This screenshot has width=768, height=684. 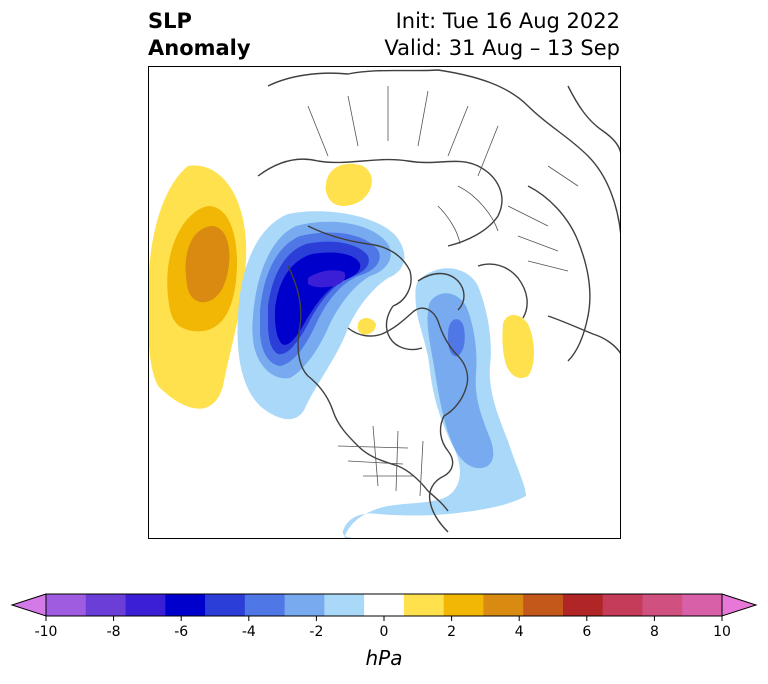 What do you see at coordinates (384, 632) in the screenshot?
I see `colorbar-tick-label: 0` at bounding box center [384, 632].